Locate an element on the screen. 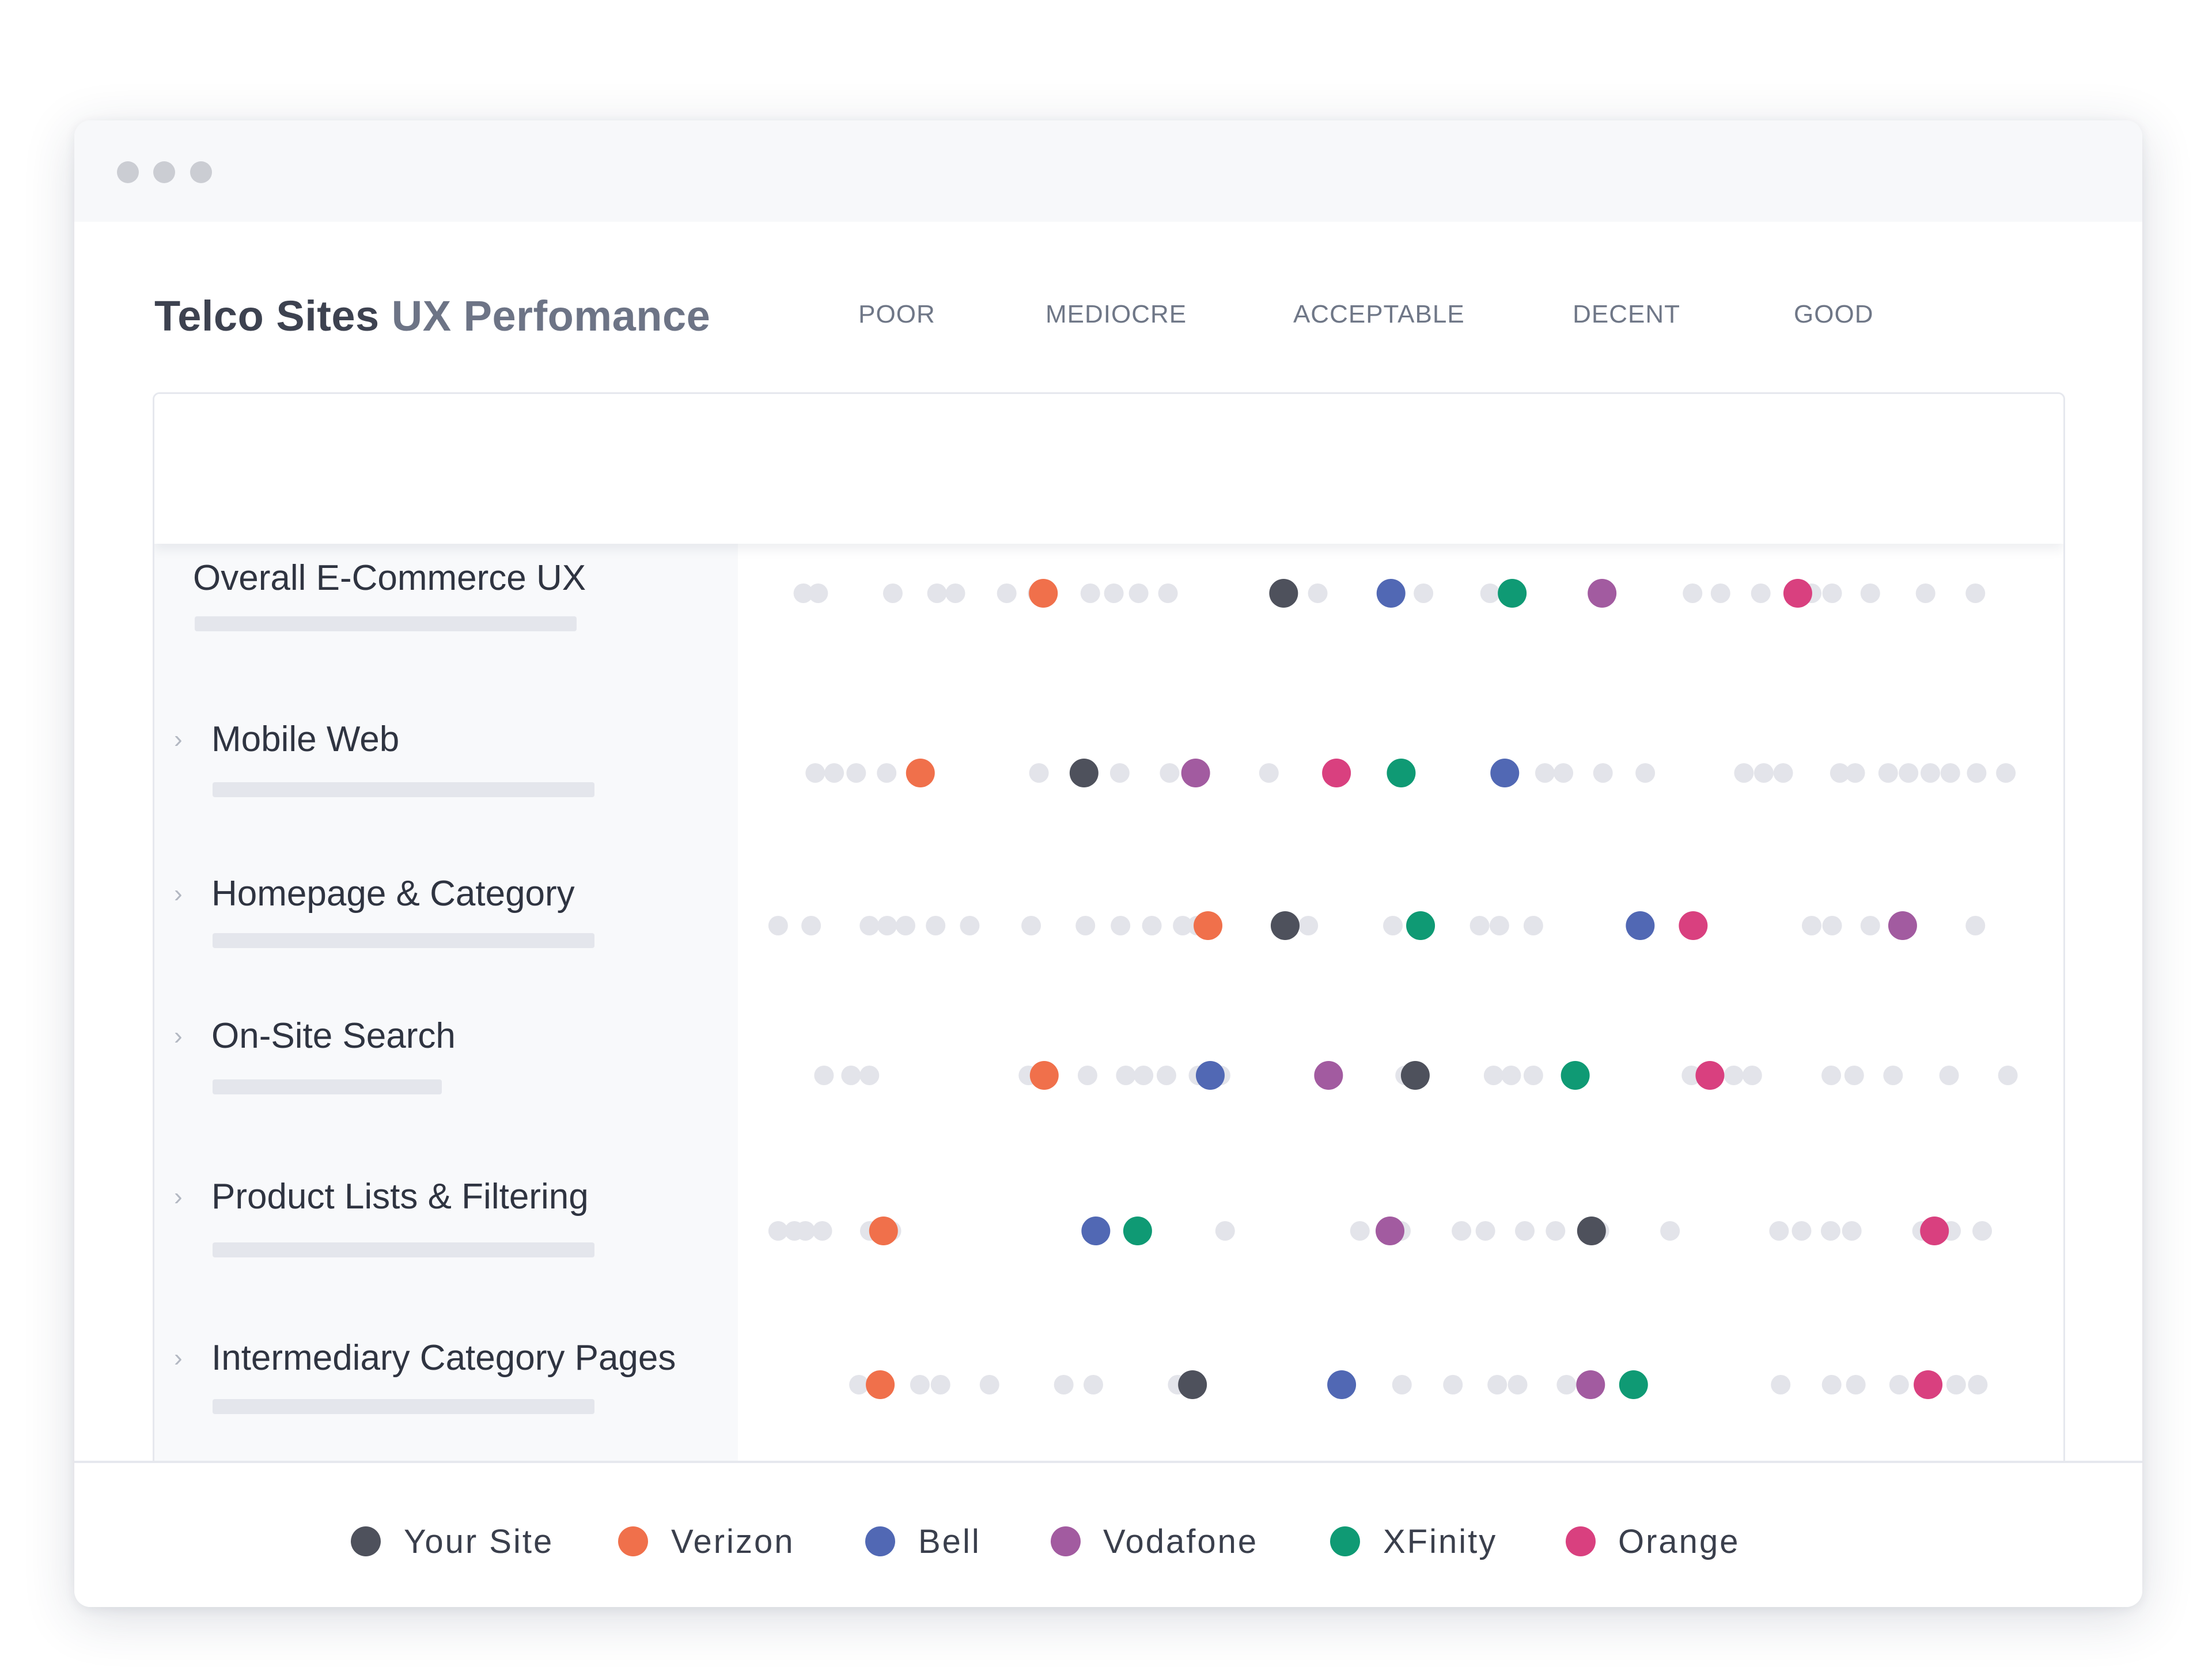  legend-dot-your_site is located at coordinates (366, 1541).